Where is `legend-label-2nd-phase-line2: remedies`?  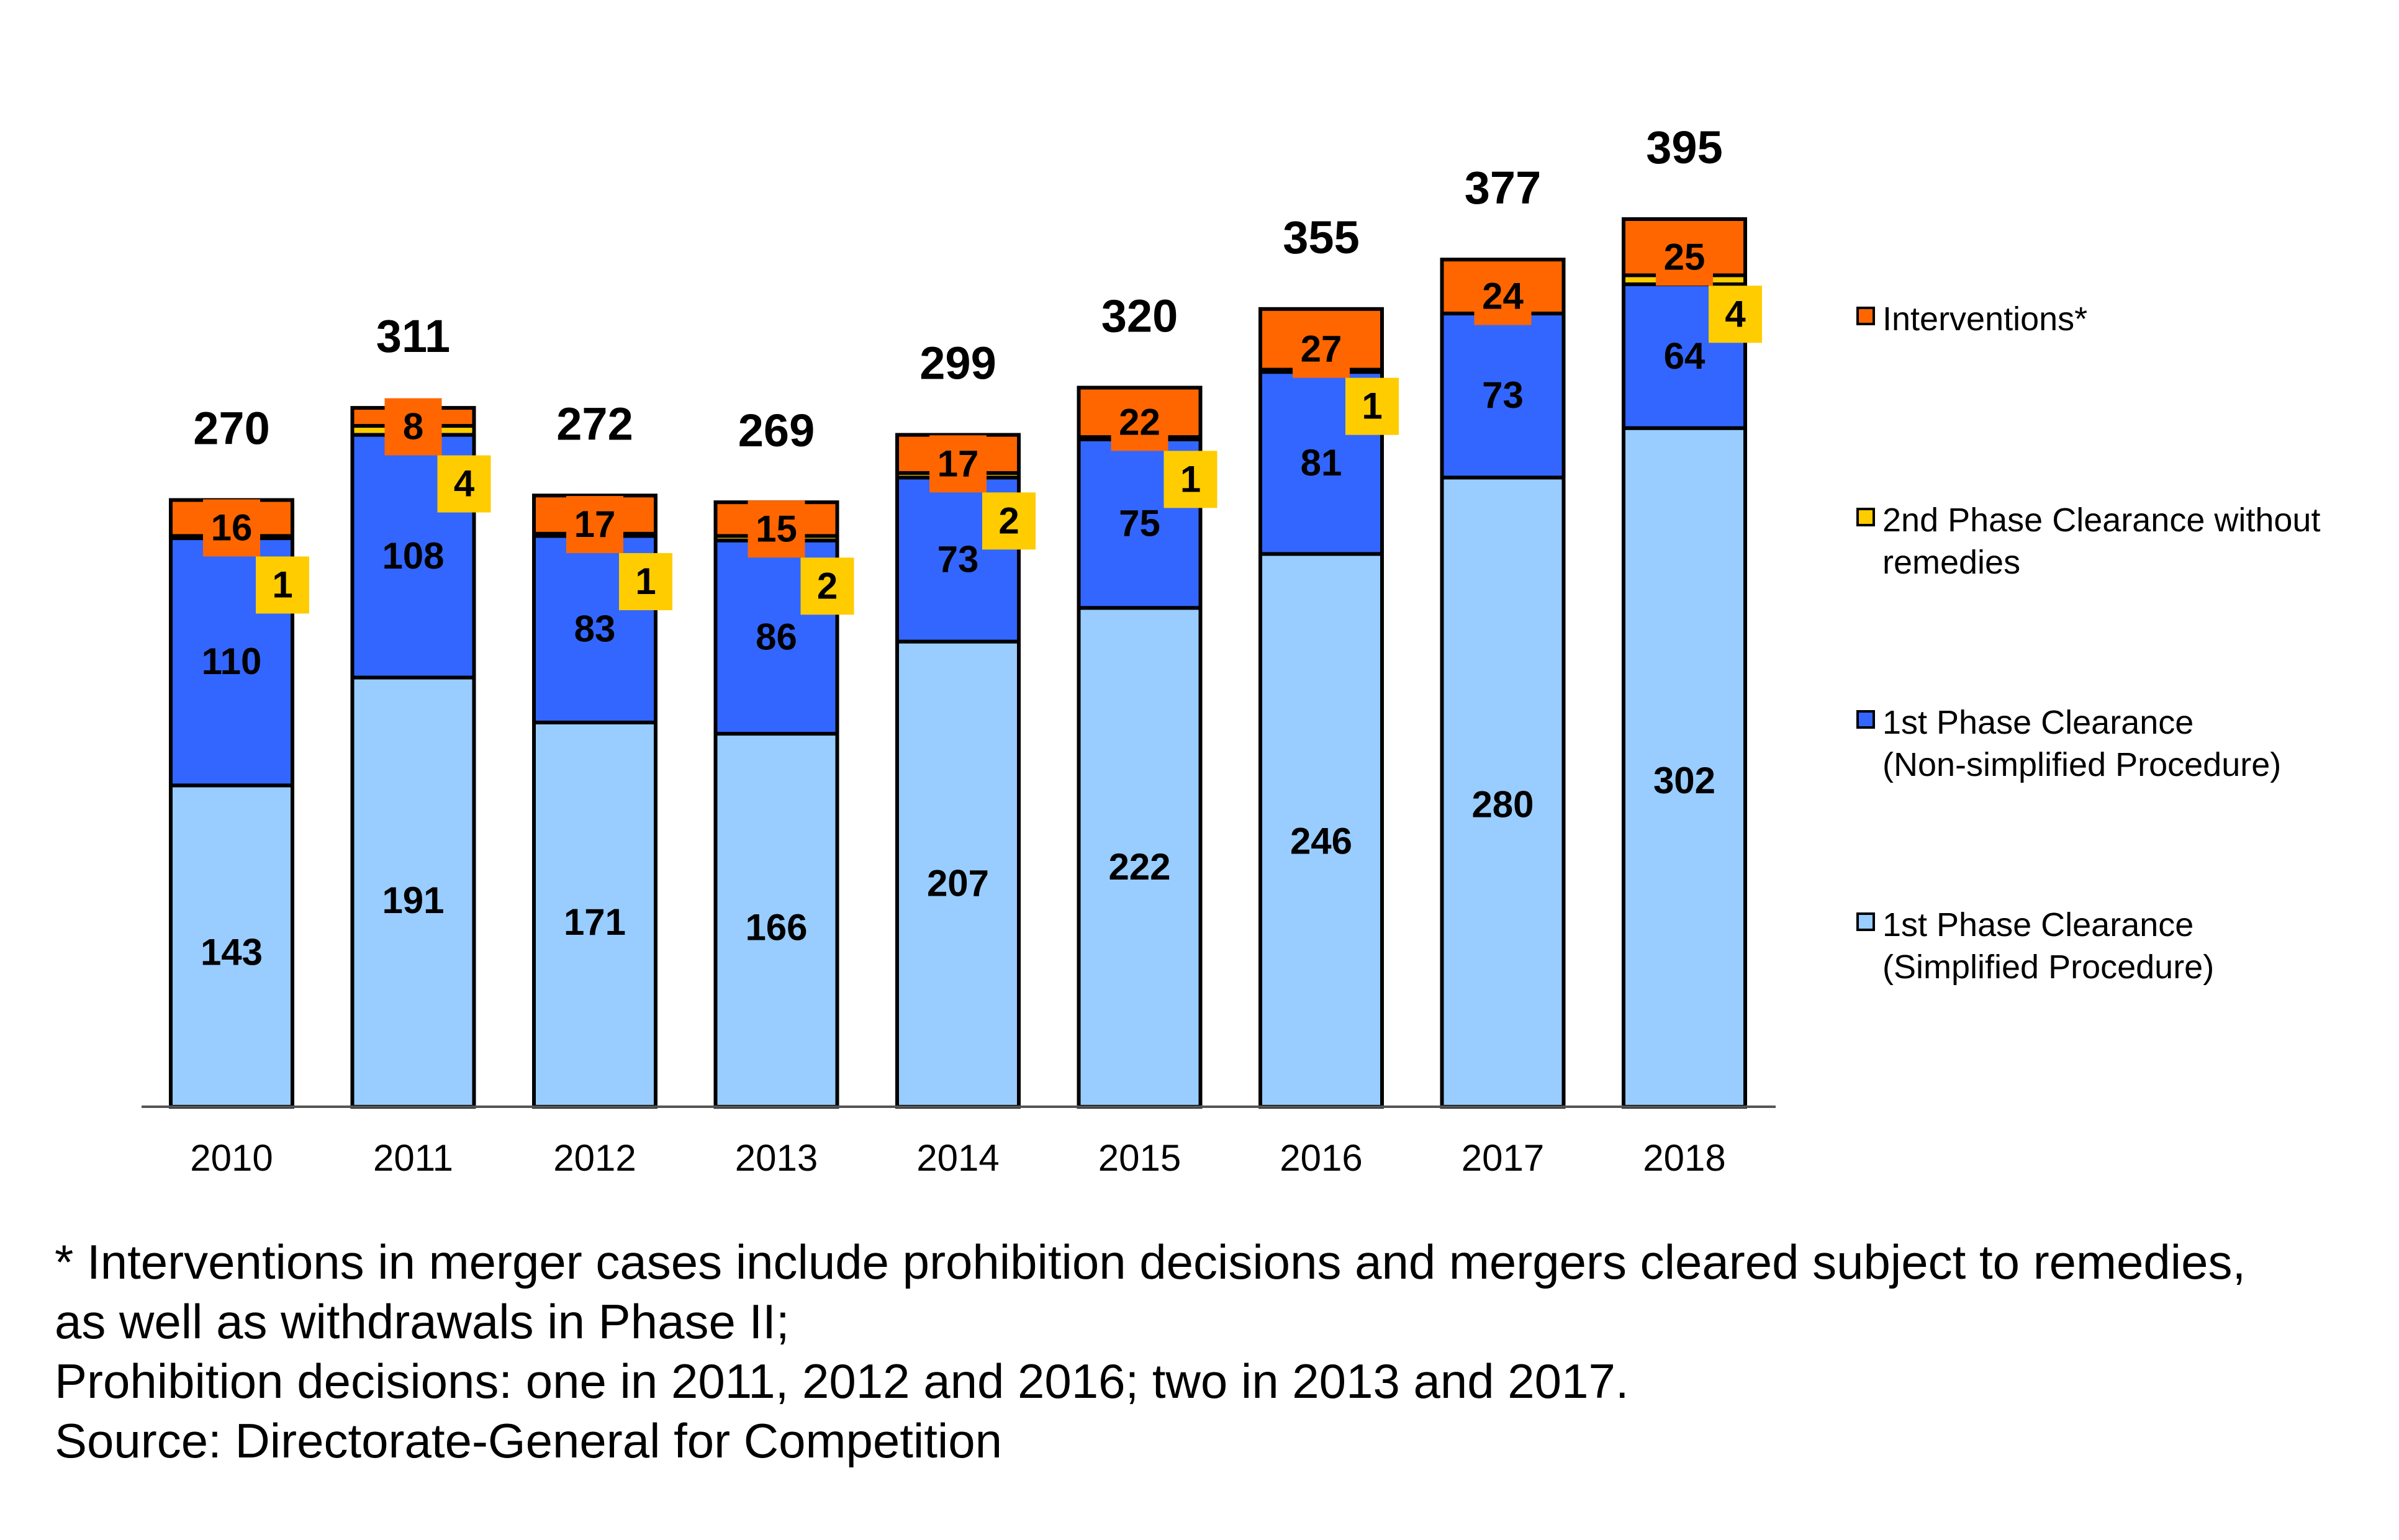
legend-label-2nd-phase-line2: remedies is located at coordinates (1952, 562).